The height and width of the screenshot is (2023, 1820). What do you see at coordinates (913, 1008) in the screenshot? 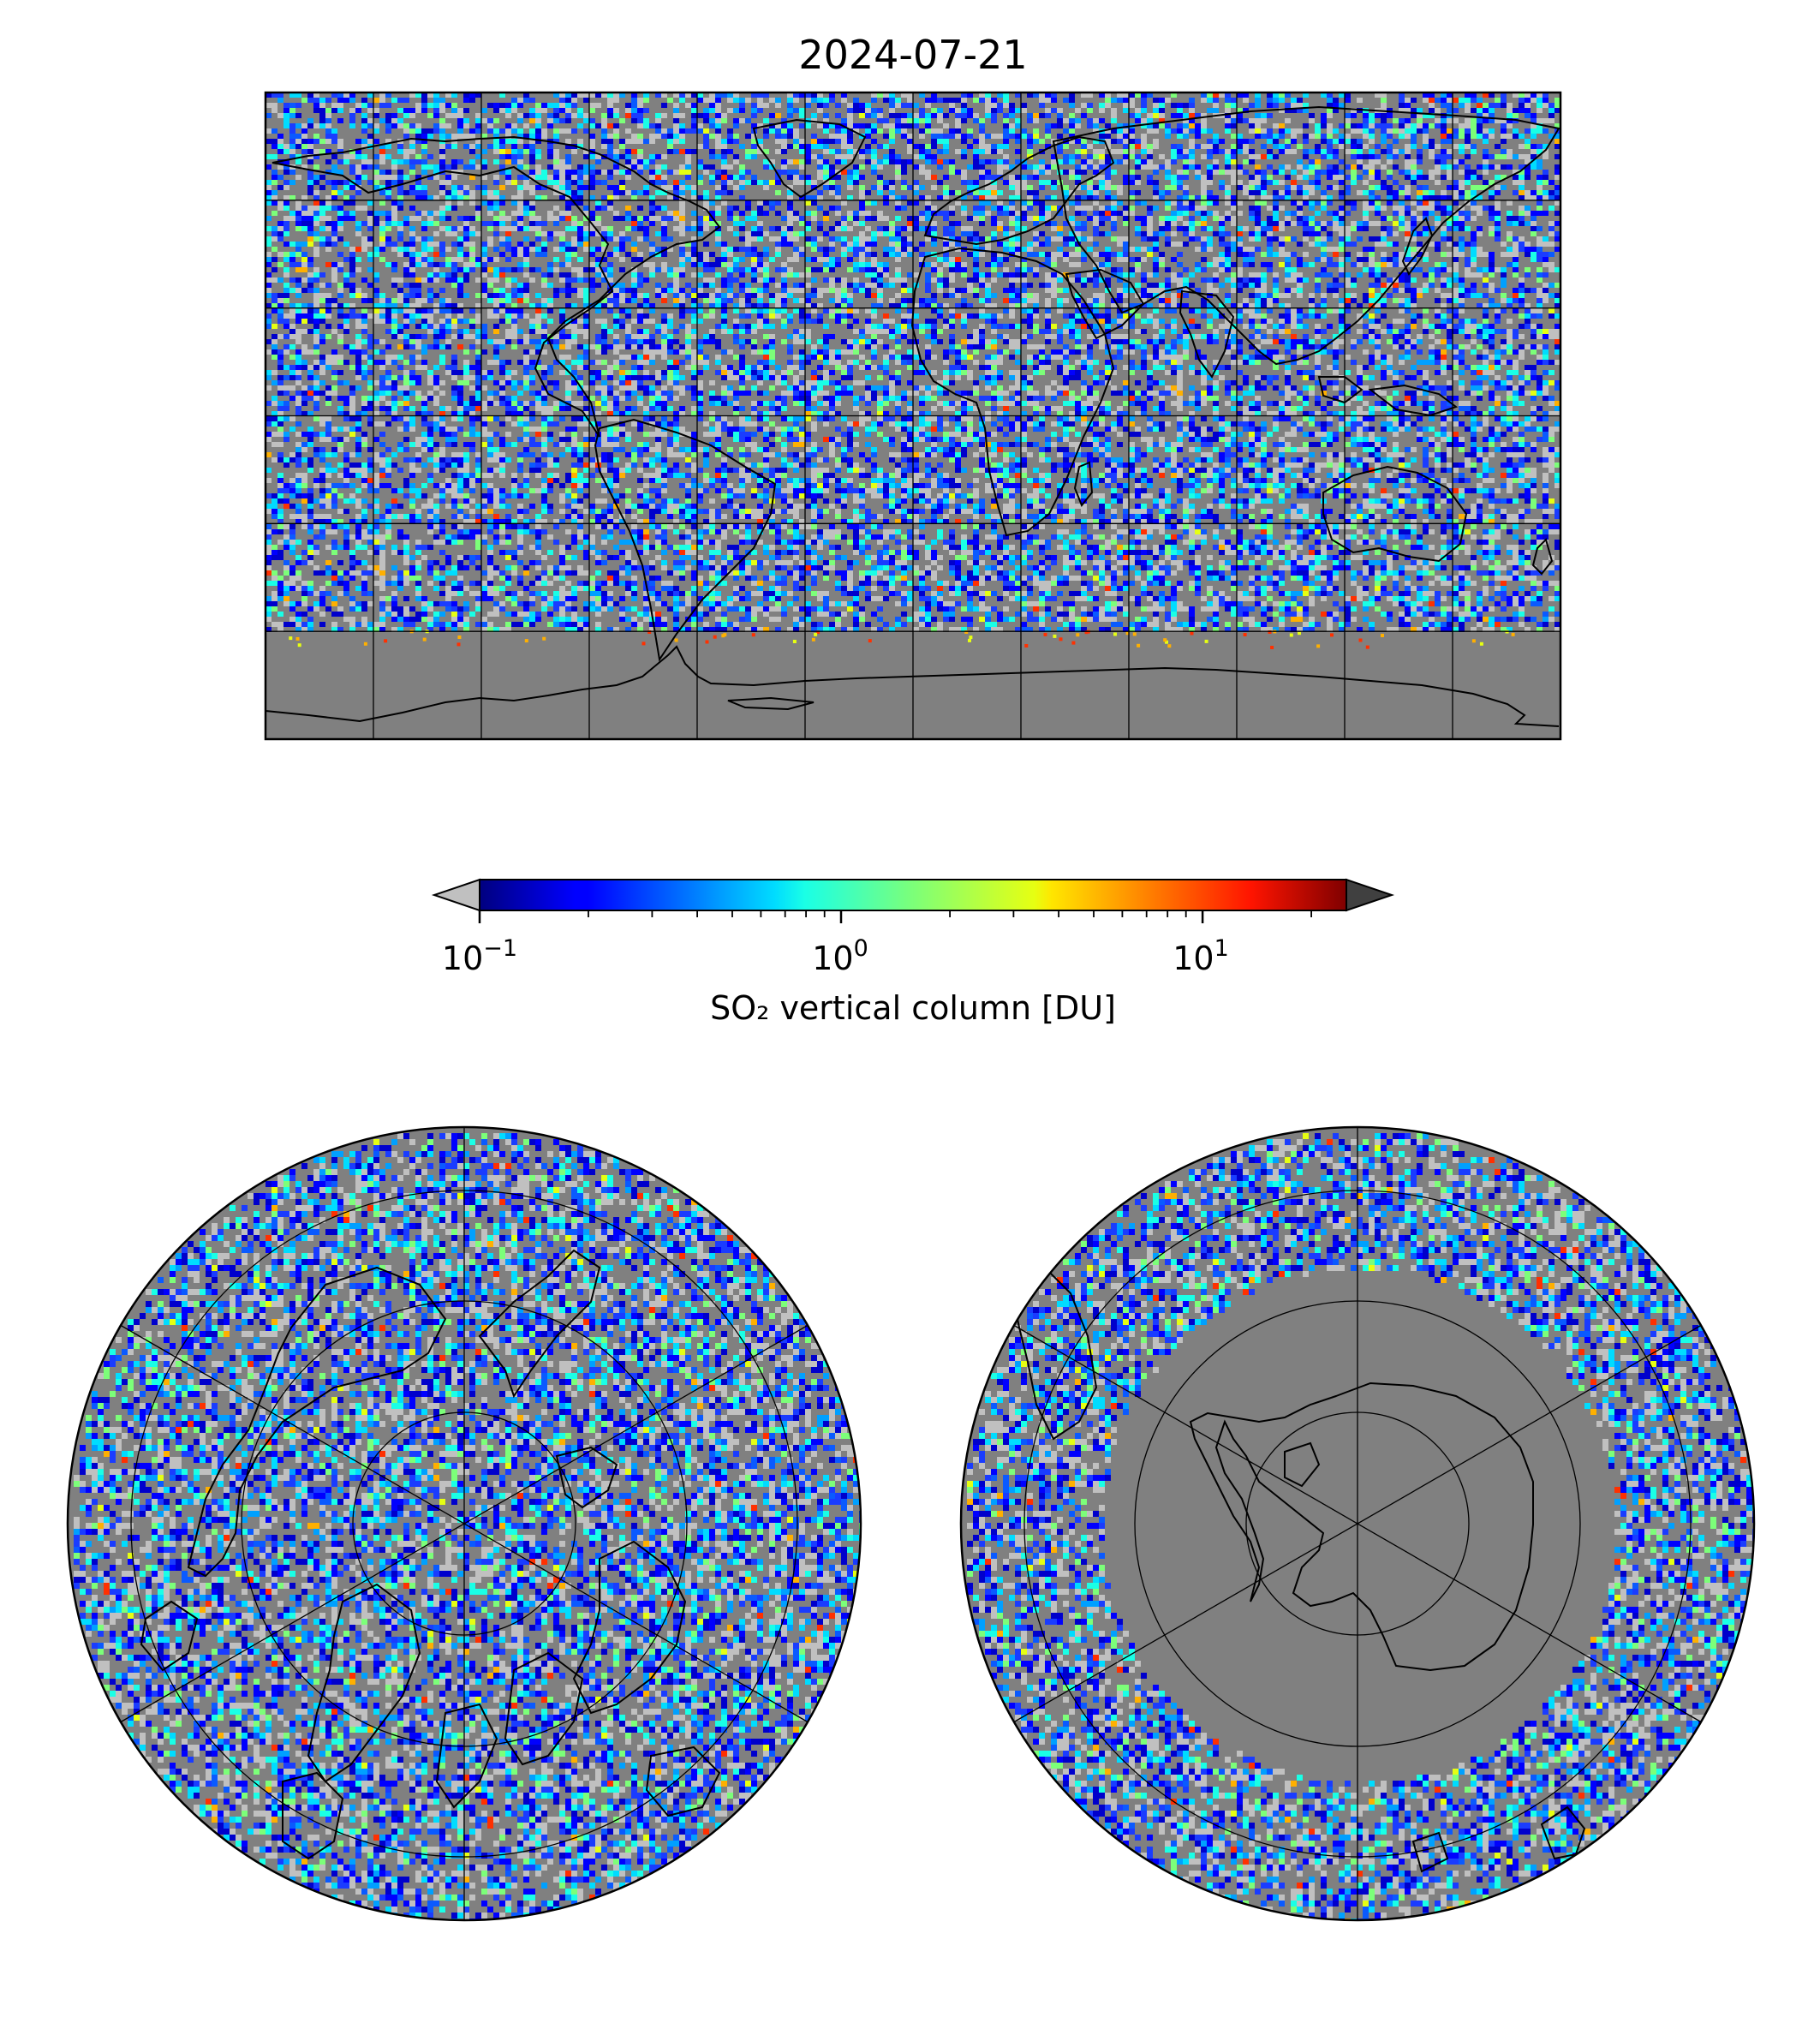
I see `colorbar-label: SO₂ vertical column [DU]` at bounding box center [913, 1008].